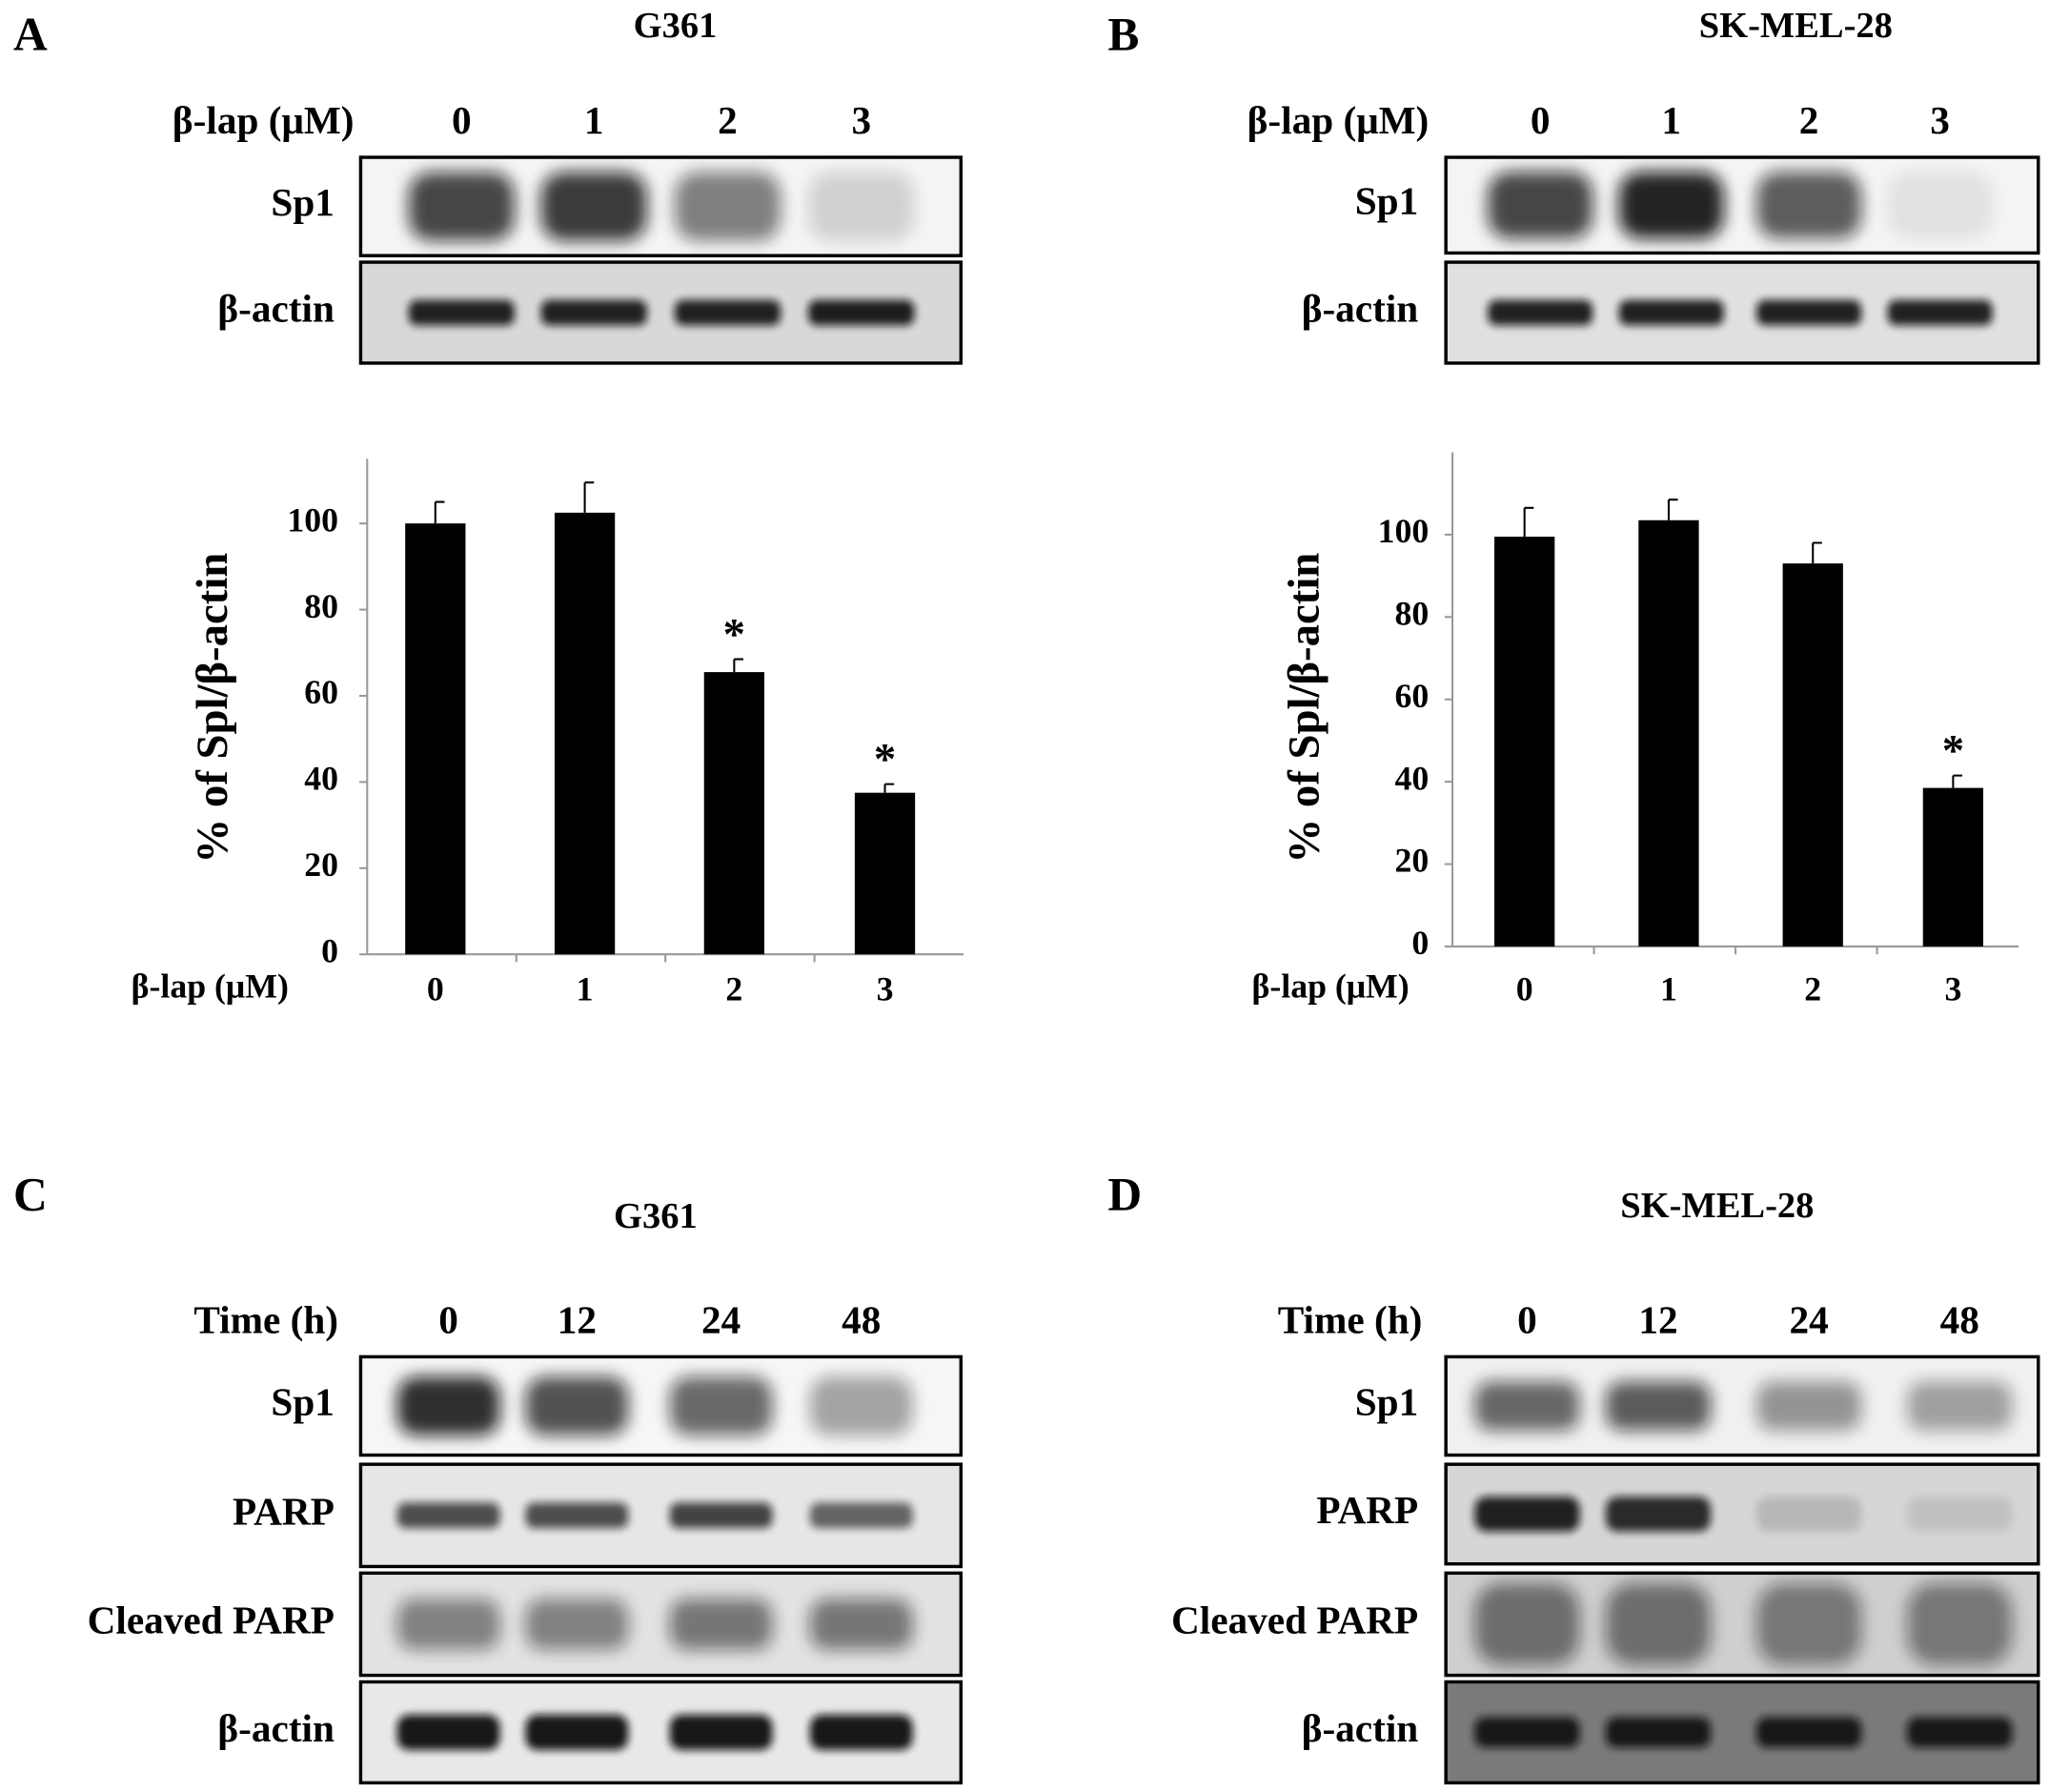 This screenshot has height=1792, width=2049. Describe the element at coordinates (1717, 1206) in the screenshot. I see `cell-line-title: SK-MEL-28` at that location.